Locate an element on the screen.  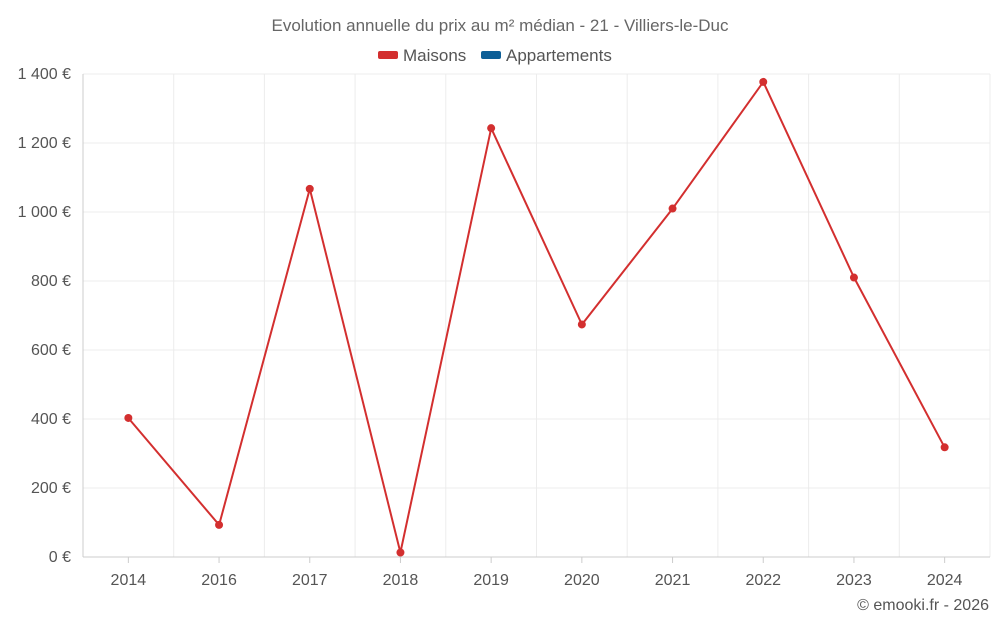
x-axis-ticks: 2014 2016 2017 2018 2019 2020 2021 2022 2023 2024 is located at coordinates (537, 573).